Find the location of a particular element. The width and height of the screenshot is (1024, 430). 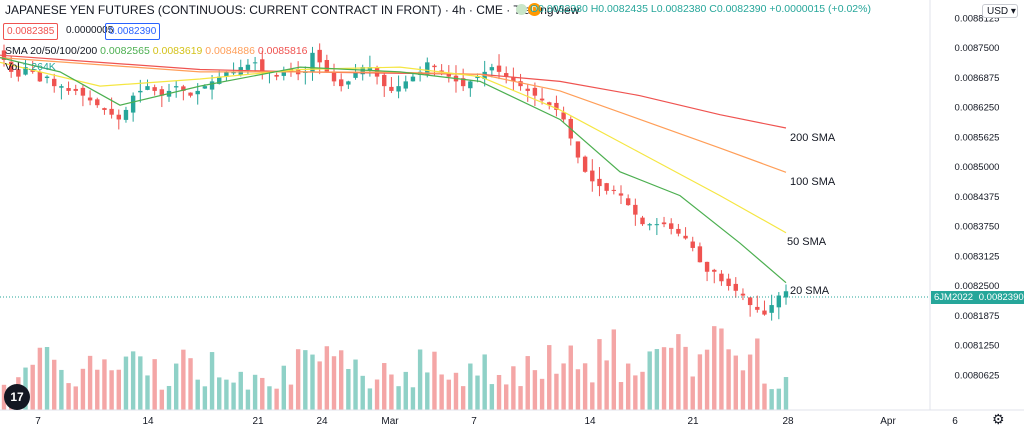

sma-annotation: 20 SMA is located at coordinates (810, 291).